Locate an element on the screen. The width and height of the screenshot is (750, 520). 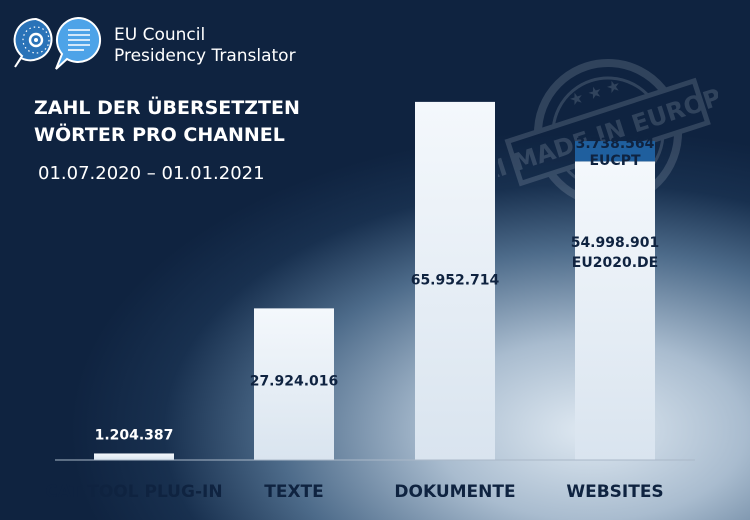
gear-icon is located at coordinates (36, 40).